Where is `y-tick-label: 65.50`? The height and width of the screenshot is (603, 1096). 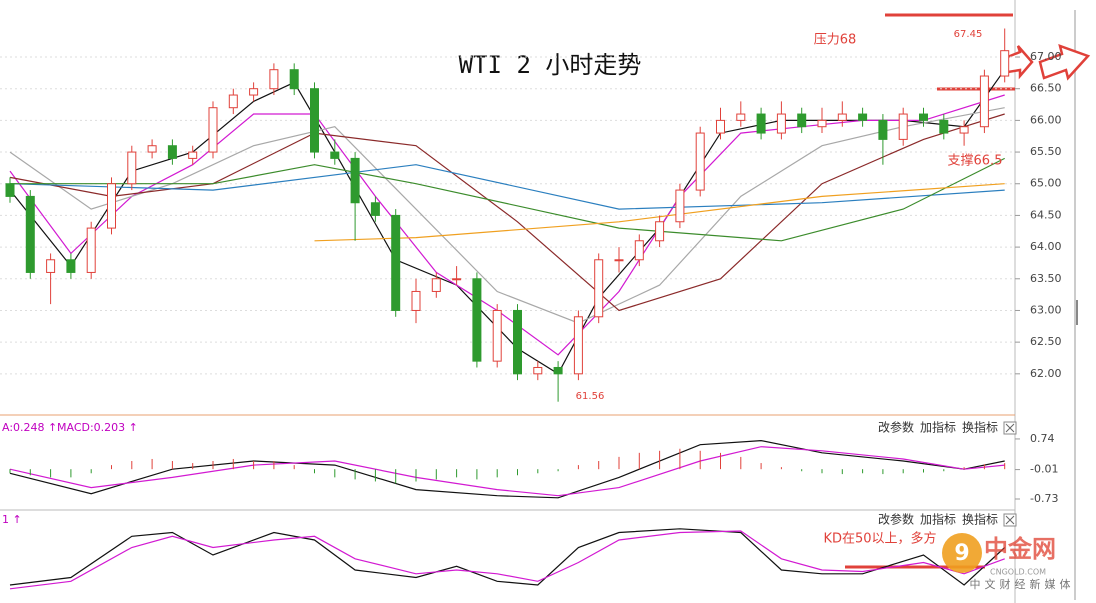 y-tick-label: 65.50 is located at coordinates (1046, 151).